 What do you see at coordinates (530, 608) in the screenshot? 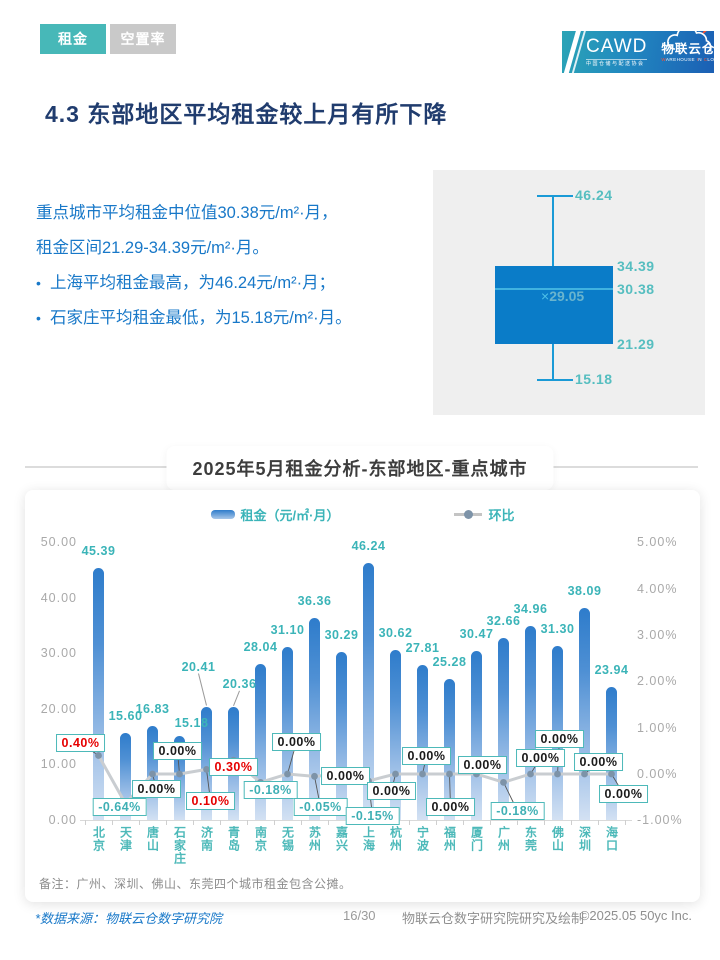
I see `rent-value-label: 34.96` at bounding box center [530, 608].